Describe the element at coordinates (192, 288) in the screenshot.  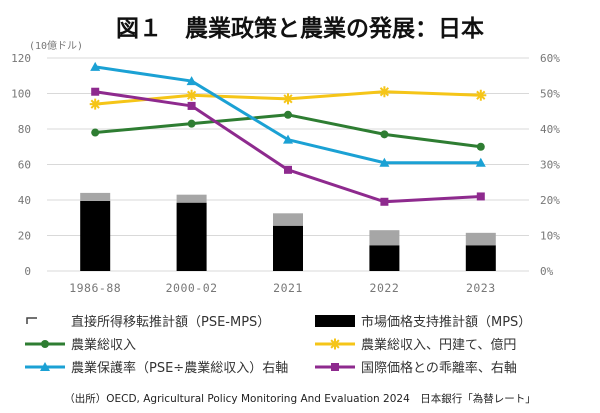
I see `x-tick-label: 2000-02` at that location.